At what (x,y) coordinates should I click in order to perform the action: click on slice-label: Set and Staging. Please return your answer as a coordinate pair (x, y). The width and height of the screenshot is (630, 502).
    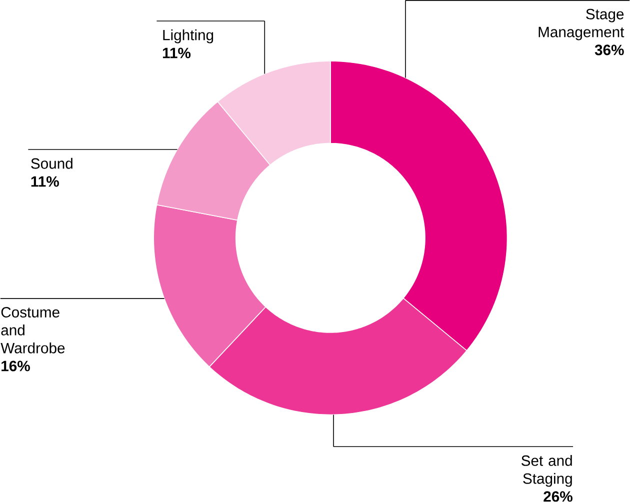
    Looking at the image, I should click on (547, 471).